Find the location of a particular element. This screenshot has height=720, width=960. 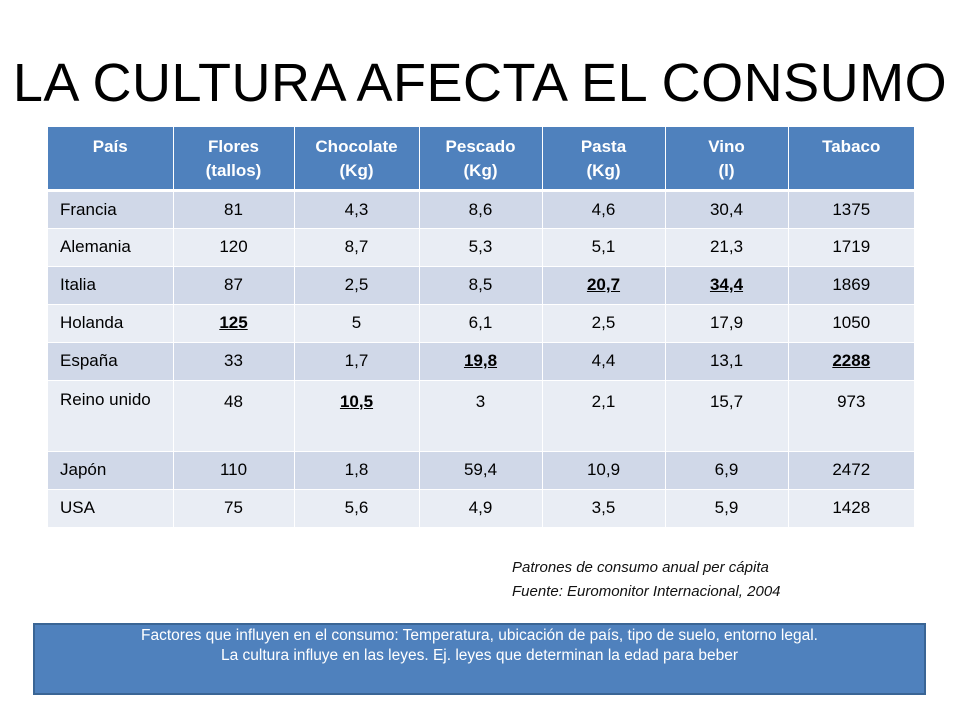

chocolate-cell: 1,7 is located at coordinates (356, 360).